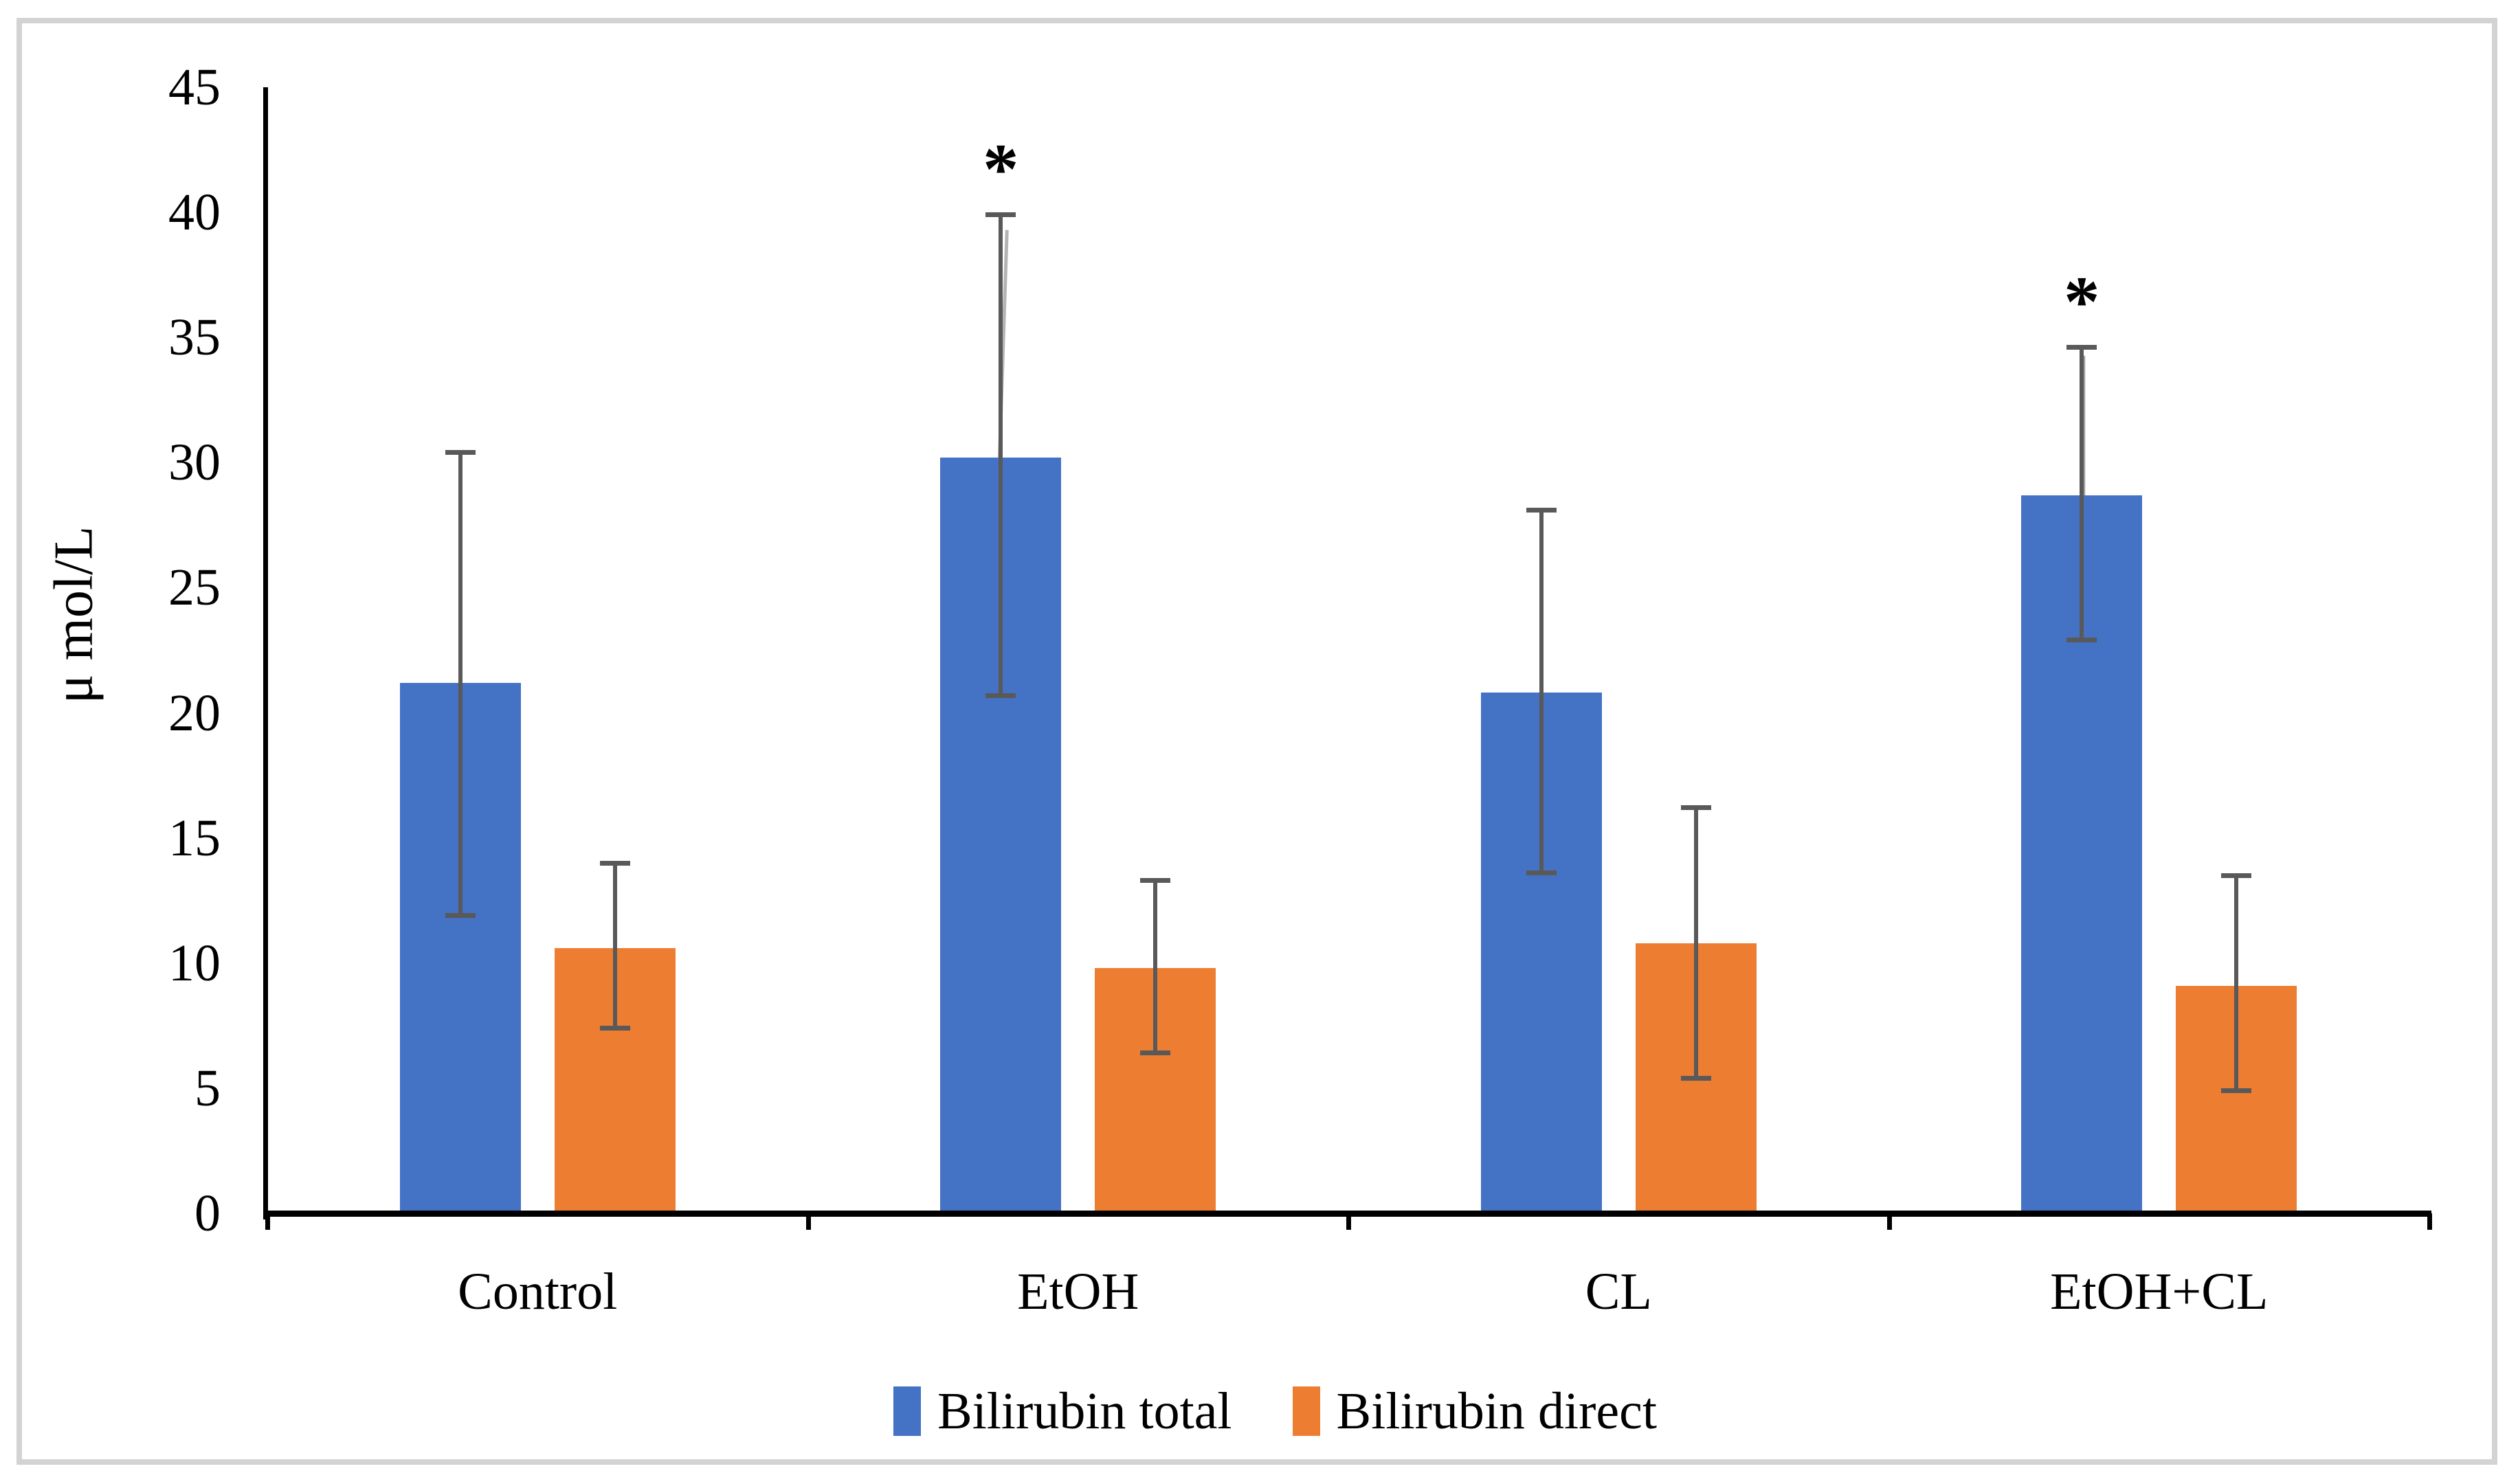  What do you see at coordinates (1497, 1411) in the screenshot?
I see `legend-label: Bilirubin direct` at bounding box center [1497, 1411].